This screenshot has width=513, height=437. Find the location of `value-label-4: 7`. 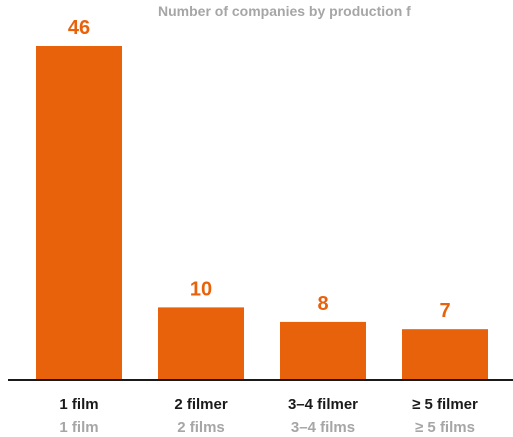

value-label-4: 7 is located at coordinates (444, 311).